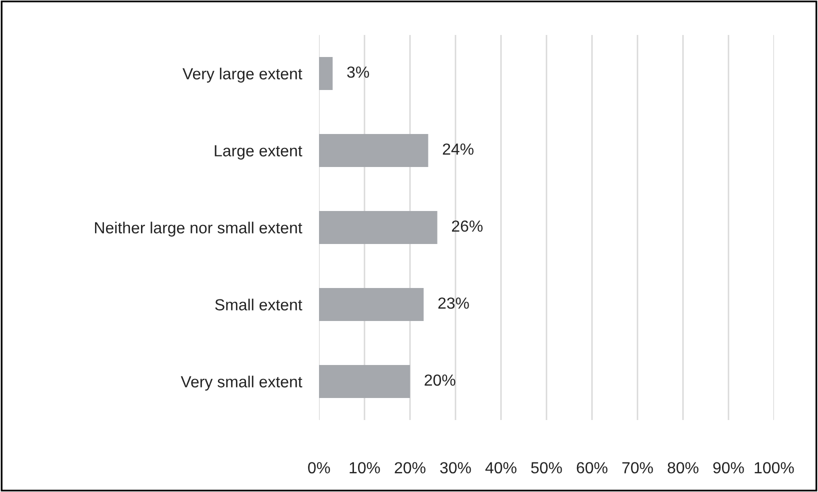  What do you see at coordinates (365, 468) in the screenshot?
I see `x-tick-label: 10%` at bounding box center [365, 468].